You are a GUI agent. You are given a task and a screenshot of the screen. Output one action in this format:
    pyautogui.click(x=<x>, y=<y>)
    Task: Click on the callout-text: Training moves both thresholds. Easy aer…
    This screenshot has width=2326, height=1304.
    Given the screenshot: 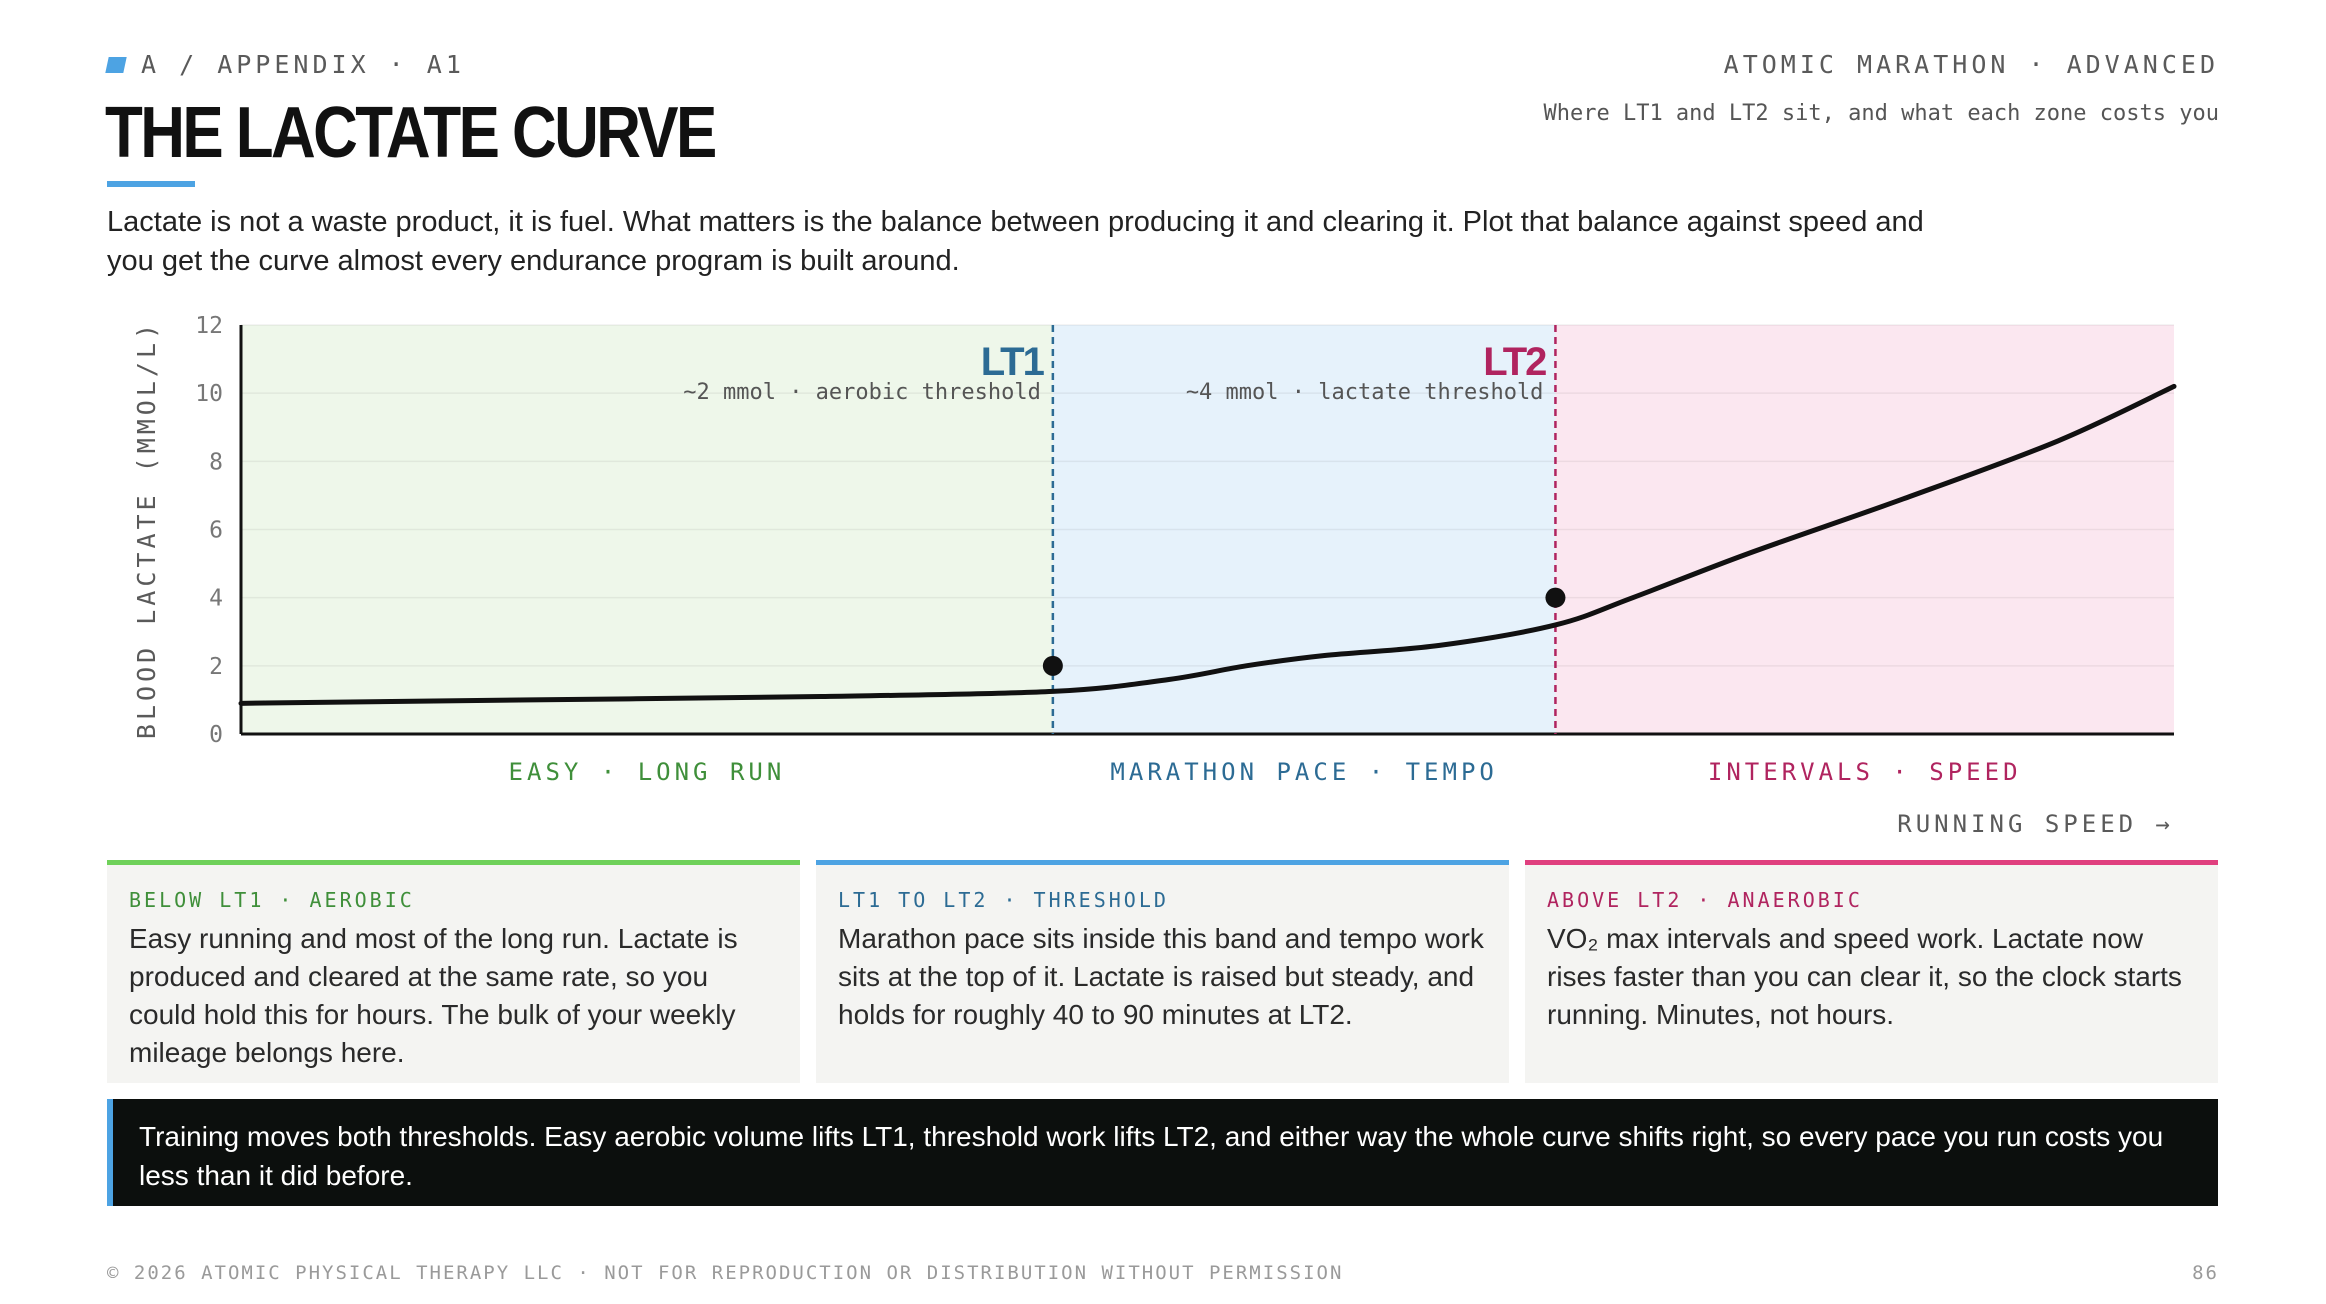 What is the action you would take?
    pyautogui.click(x=1151, y=1156)
    